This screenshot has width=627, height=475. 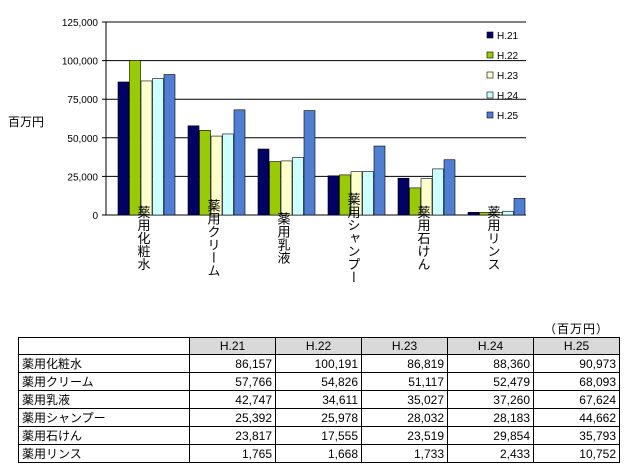 What do you see at coordinates (490, 417) in the screenshot?
I see `table-cell: 28,183` at bounding box center [490, 417].